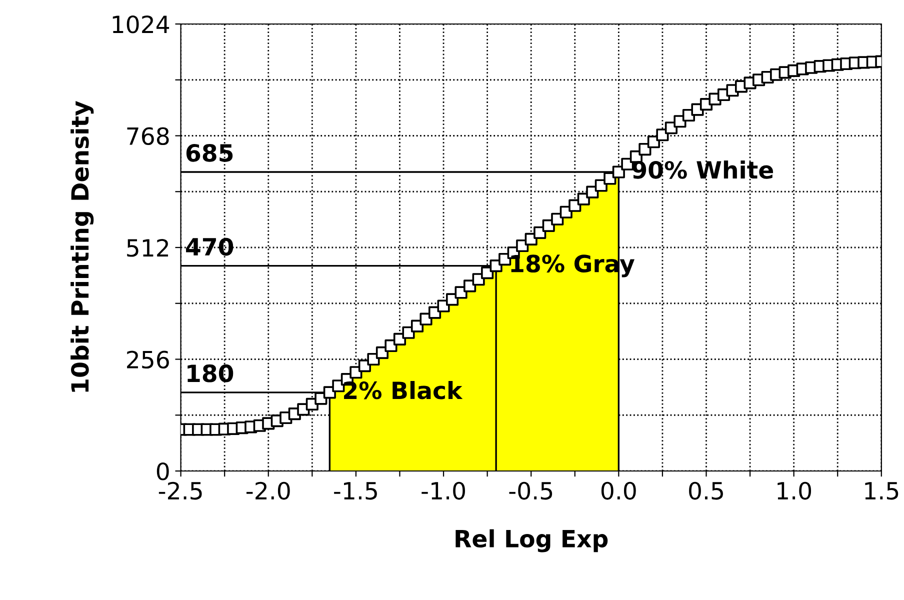  What do you see at coordinates (355, 491) in the screenshot?
I see `x-tick-label: -1.5` at bounding box center [355, 491].